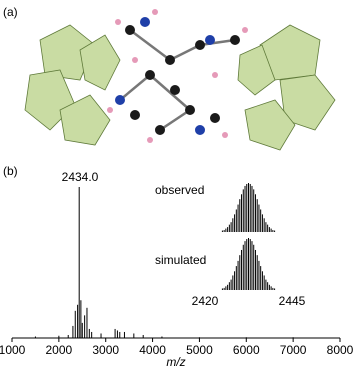 The image size is (353, 369). Describe the element at coordinates (179, 190) in the screenshot. I see `series-label: observed` at that location.